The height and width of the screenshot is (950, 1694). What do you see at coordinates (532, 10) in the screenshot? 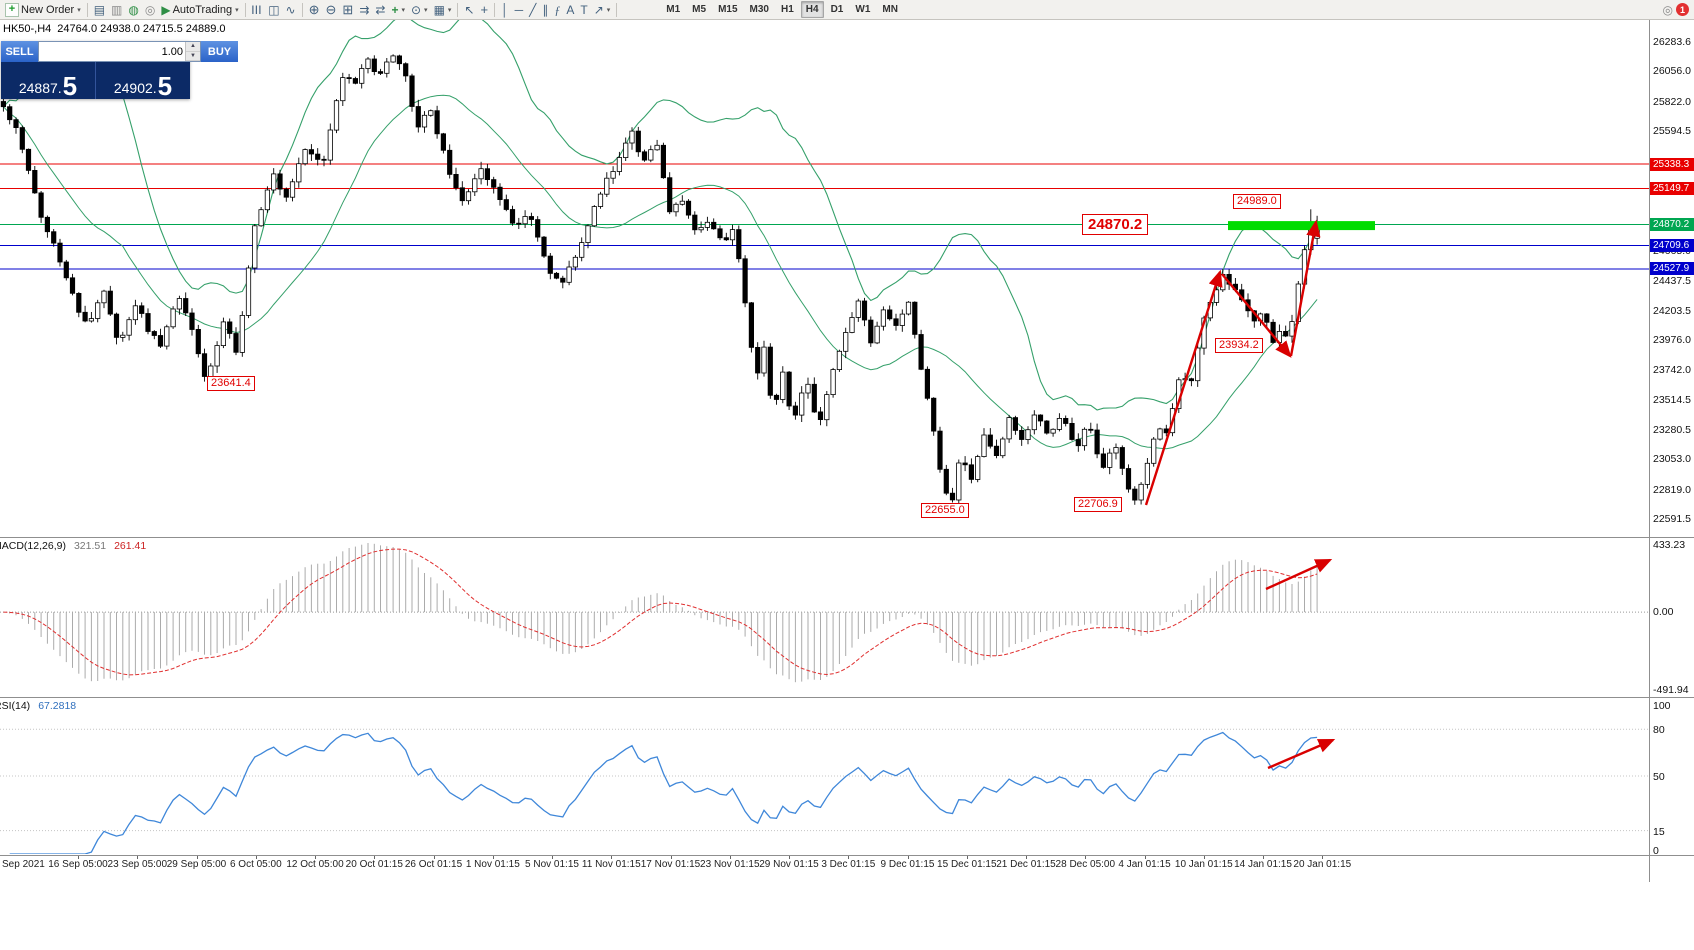
I see `trendline-button: ╱` at bounding box center [532, 10].